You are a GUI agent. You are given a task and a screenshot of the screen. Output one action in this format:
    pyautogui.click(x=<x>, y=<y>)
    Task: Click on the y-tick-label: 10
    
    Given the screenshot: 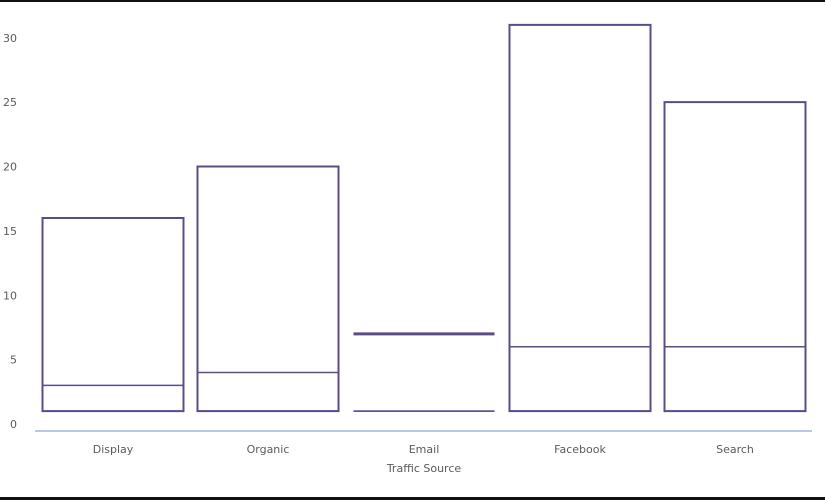 What is the action you would take?
    pyautogui.click(x=10, y=295)
    